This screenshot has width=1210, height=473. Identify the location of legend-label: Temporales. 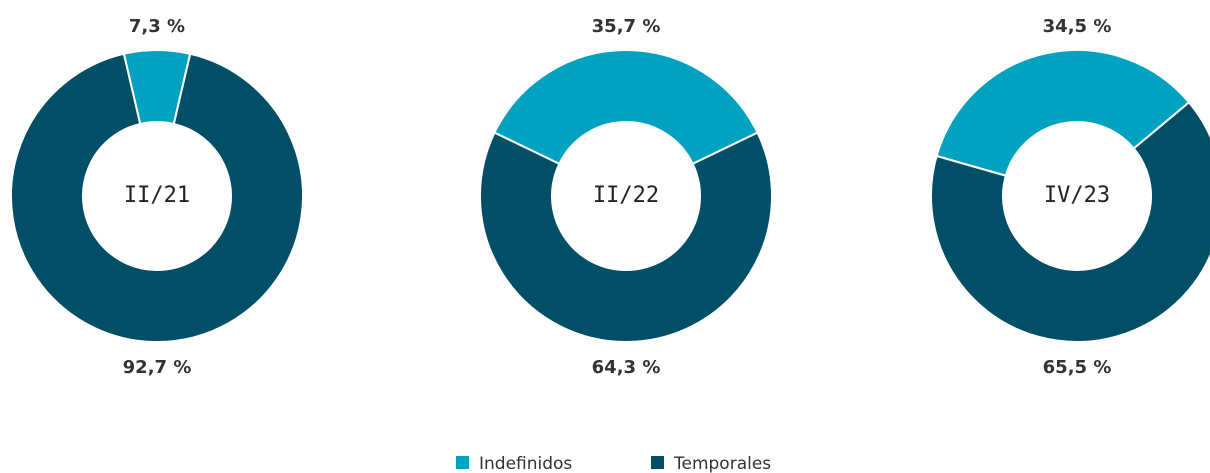
(722, 463).